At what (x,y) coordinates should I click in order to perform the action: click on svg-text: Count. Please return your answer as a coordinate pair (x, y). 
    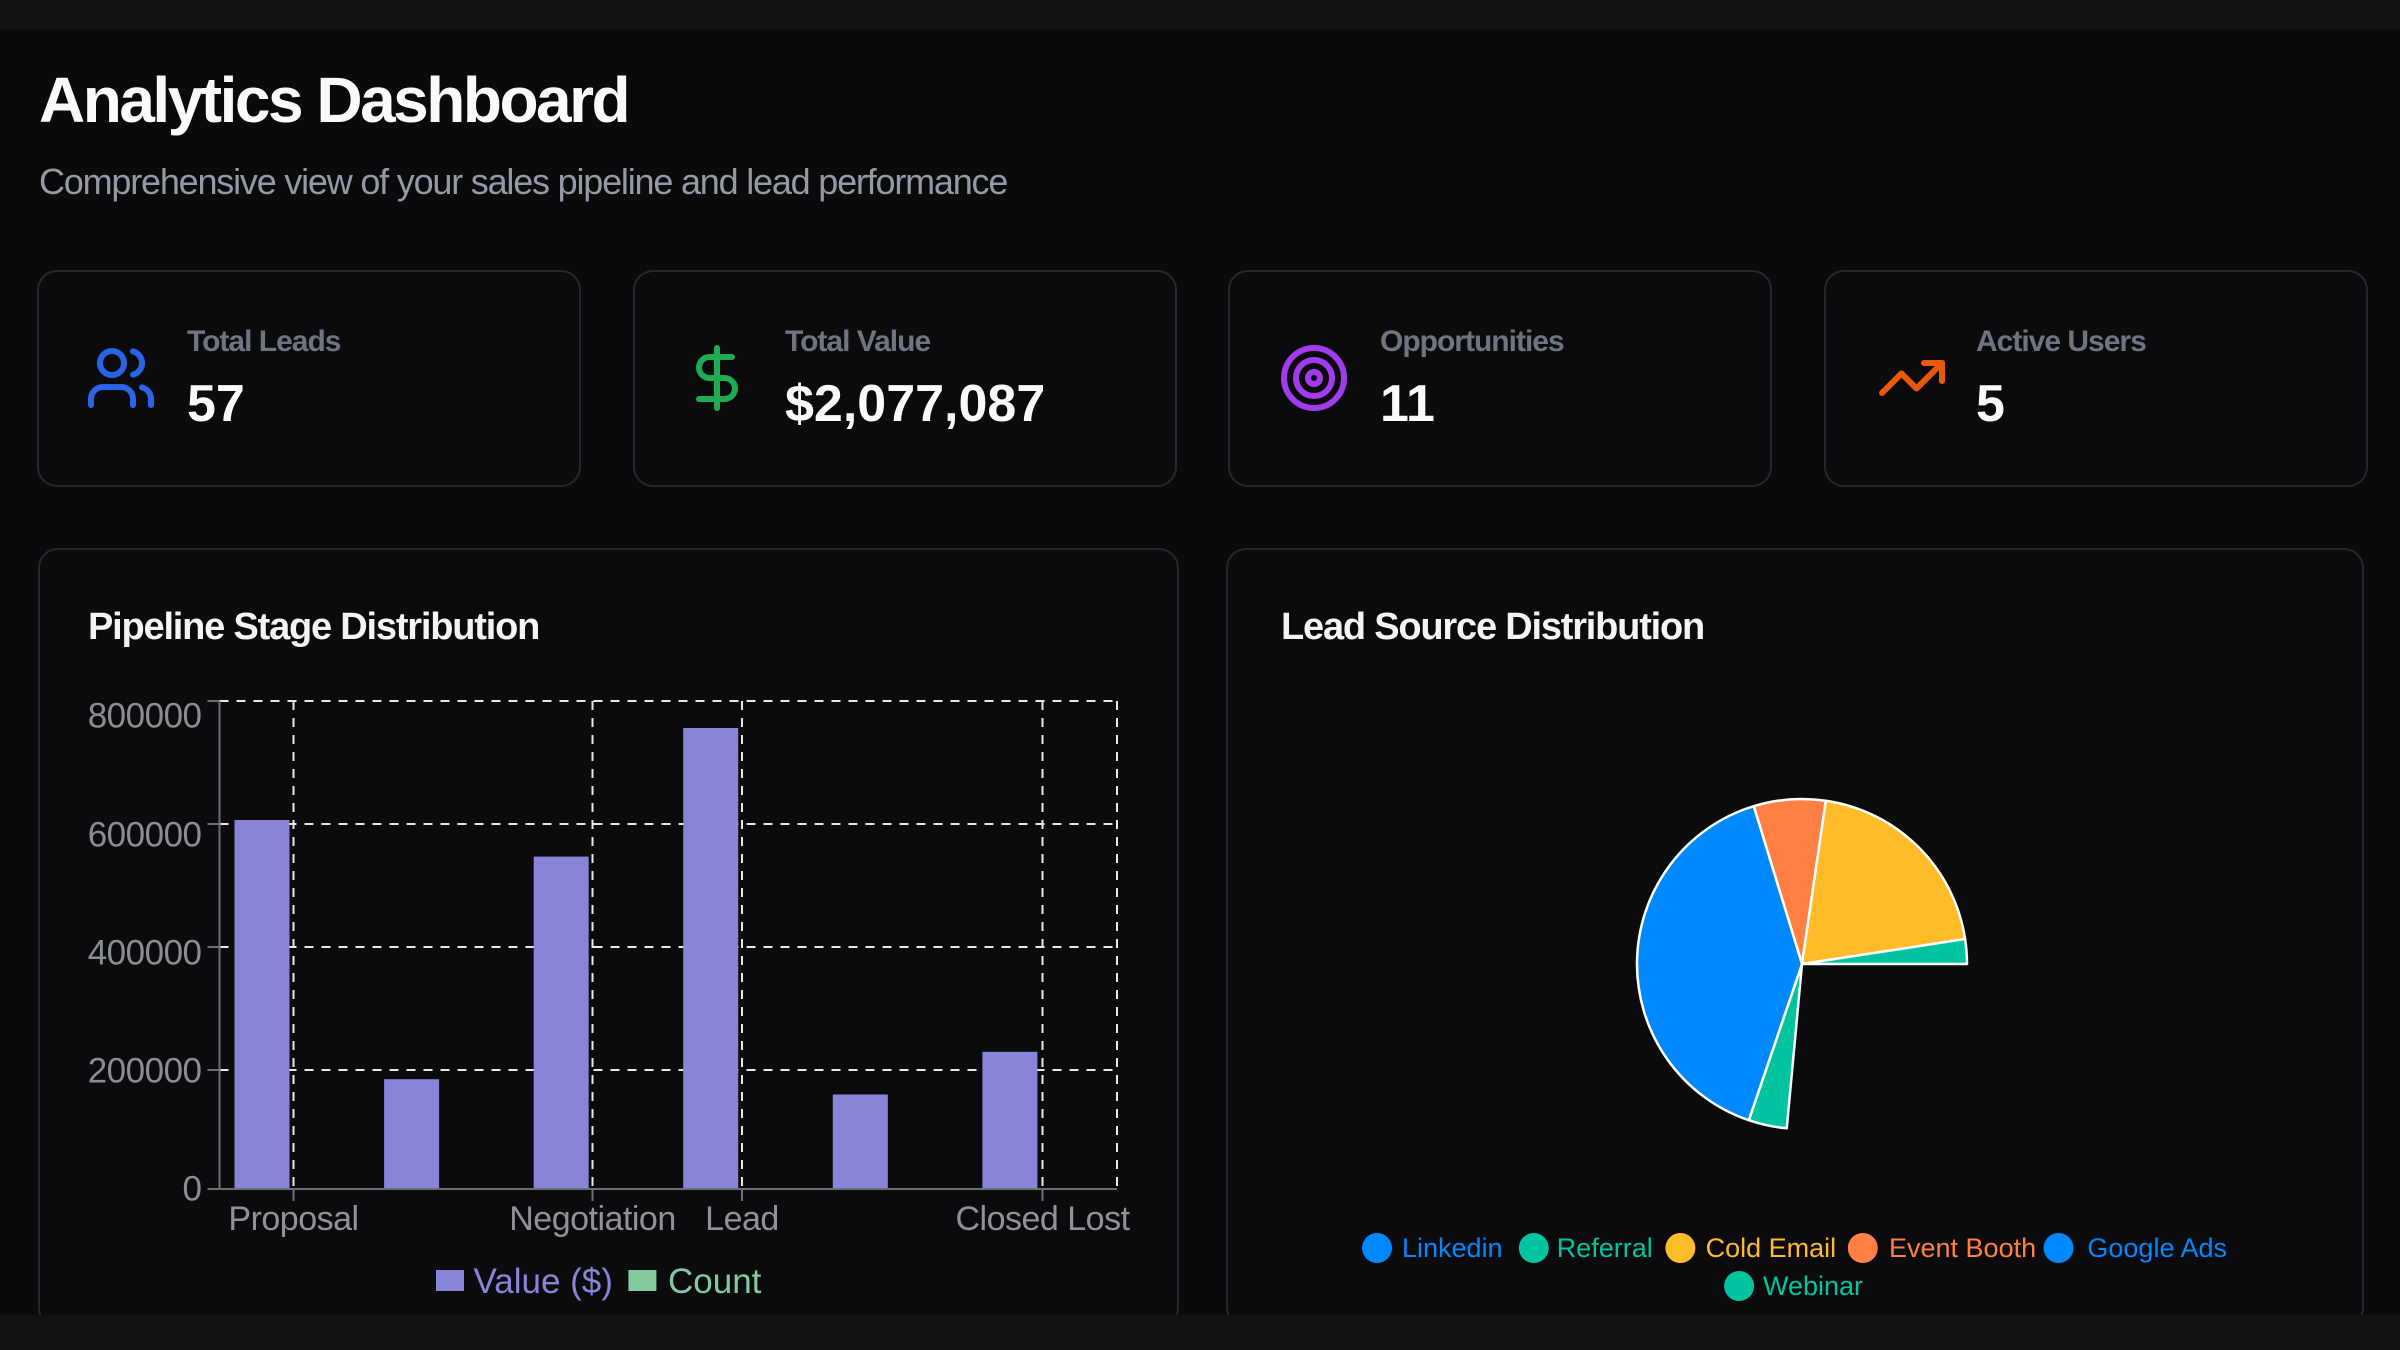
    Looking at the image, I should click on (715, 1281).